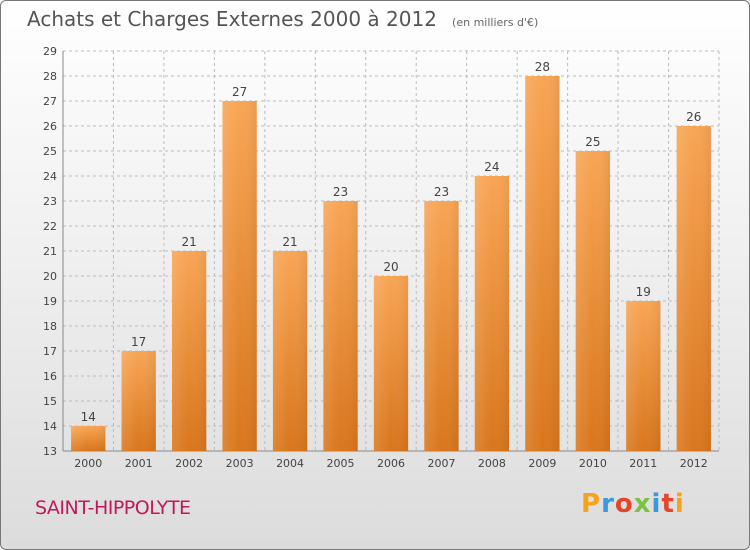 The width and height of the screenshot is (750, 550). What do you see at coordinates (391, 463) in the screenshot?
I see `x-tick-label: 2006` at bounding box center [391, 463].